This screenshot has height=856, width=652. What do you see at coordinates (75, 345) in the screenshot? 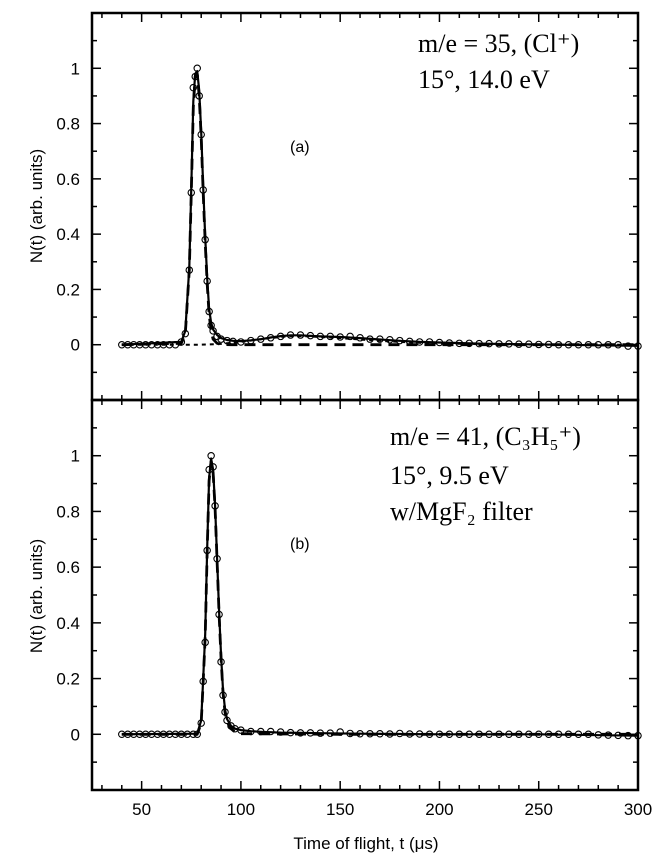
I see `panel-a-y-tick-label: 0` at bounding box center [75, 345].